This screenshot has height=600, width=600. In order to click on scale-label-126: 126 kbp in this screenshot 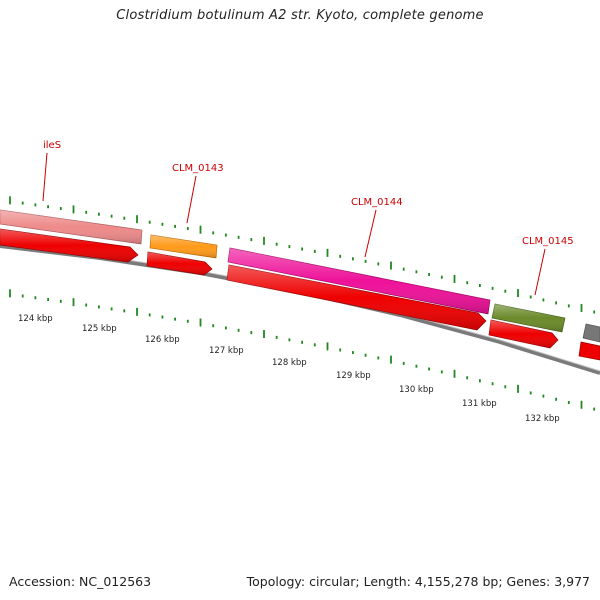, I will do `click(162, 340)`.